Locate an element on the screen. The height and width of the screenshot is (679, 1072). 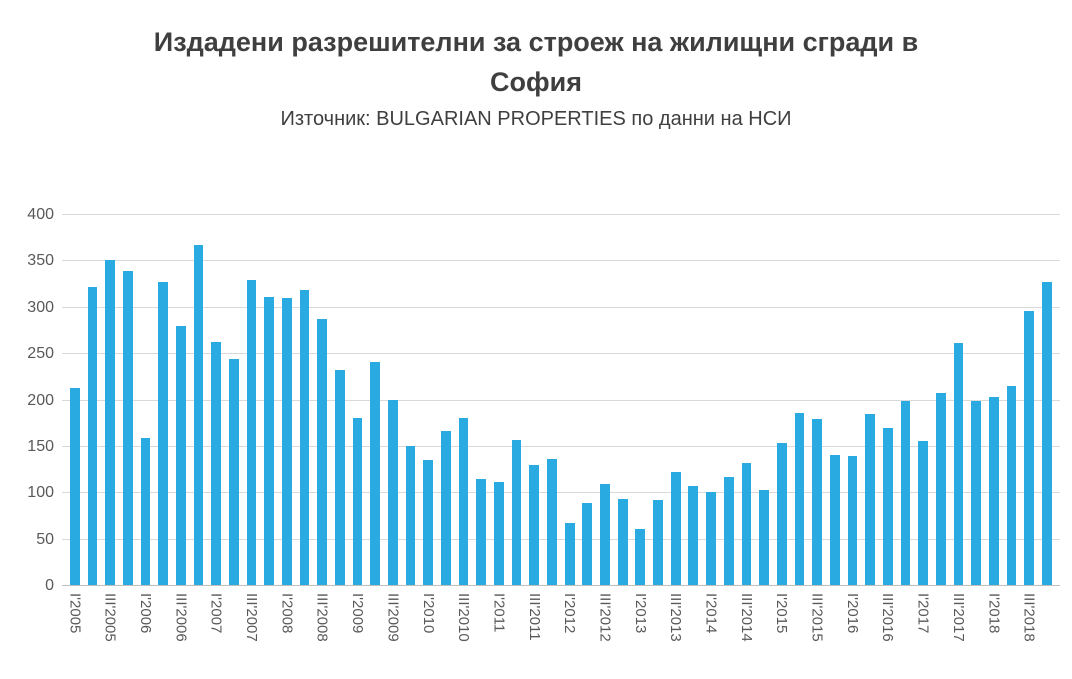
x-tick-label: I'2007 is located at coordinates (216, 613).